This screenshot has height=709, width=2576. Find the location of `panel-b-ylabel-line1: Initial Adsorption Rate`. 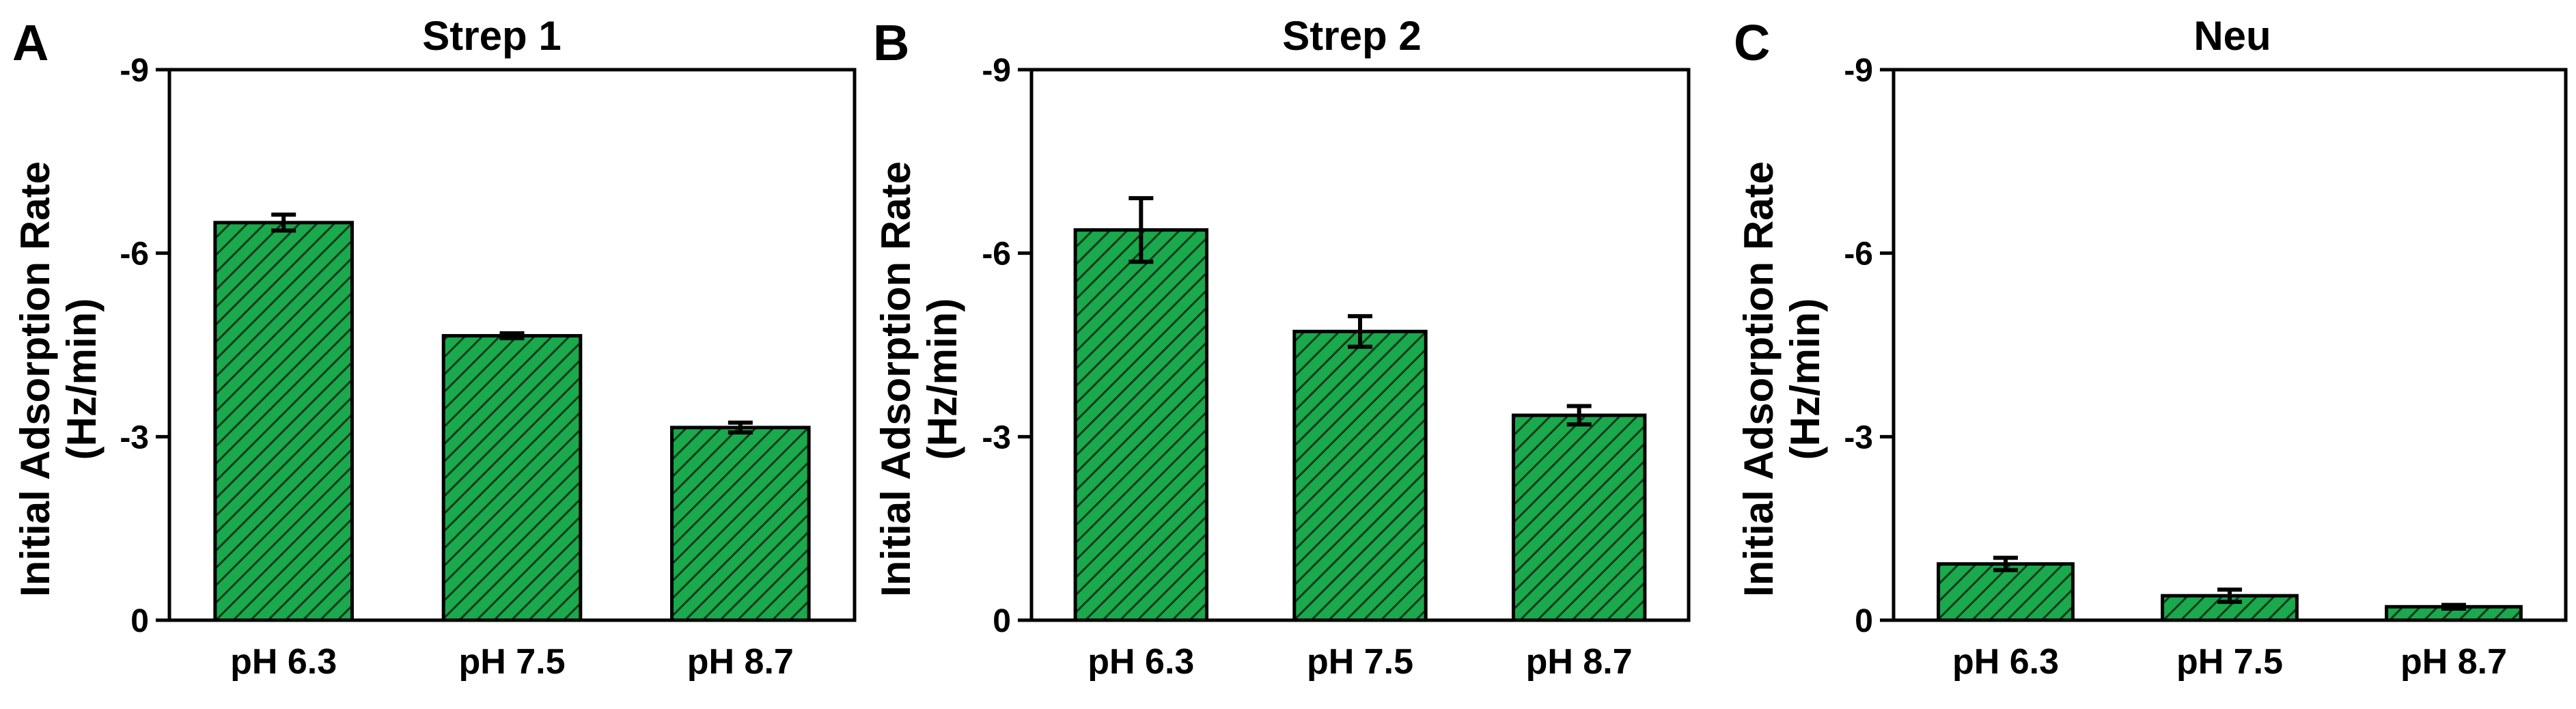

panel-b-ylabel-line1: Initial Adsorption Rate is located at coordinates (896, 379).